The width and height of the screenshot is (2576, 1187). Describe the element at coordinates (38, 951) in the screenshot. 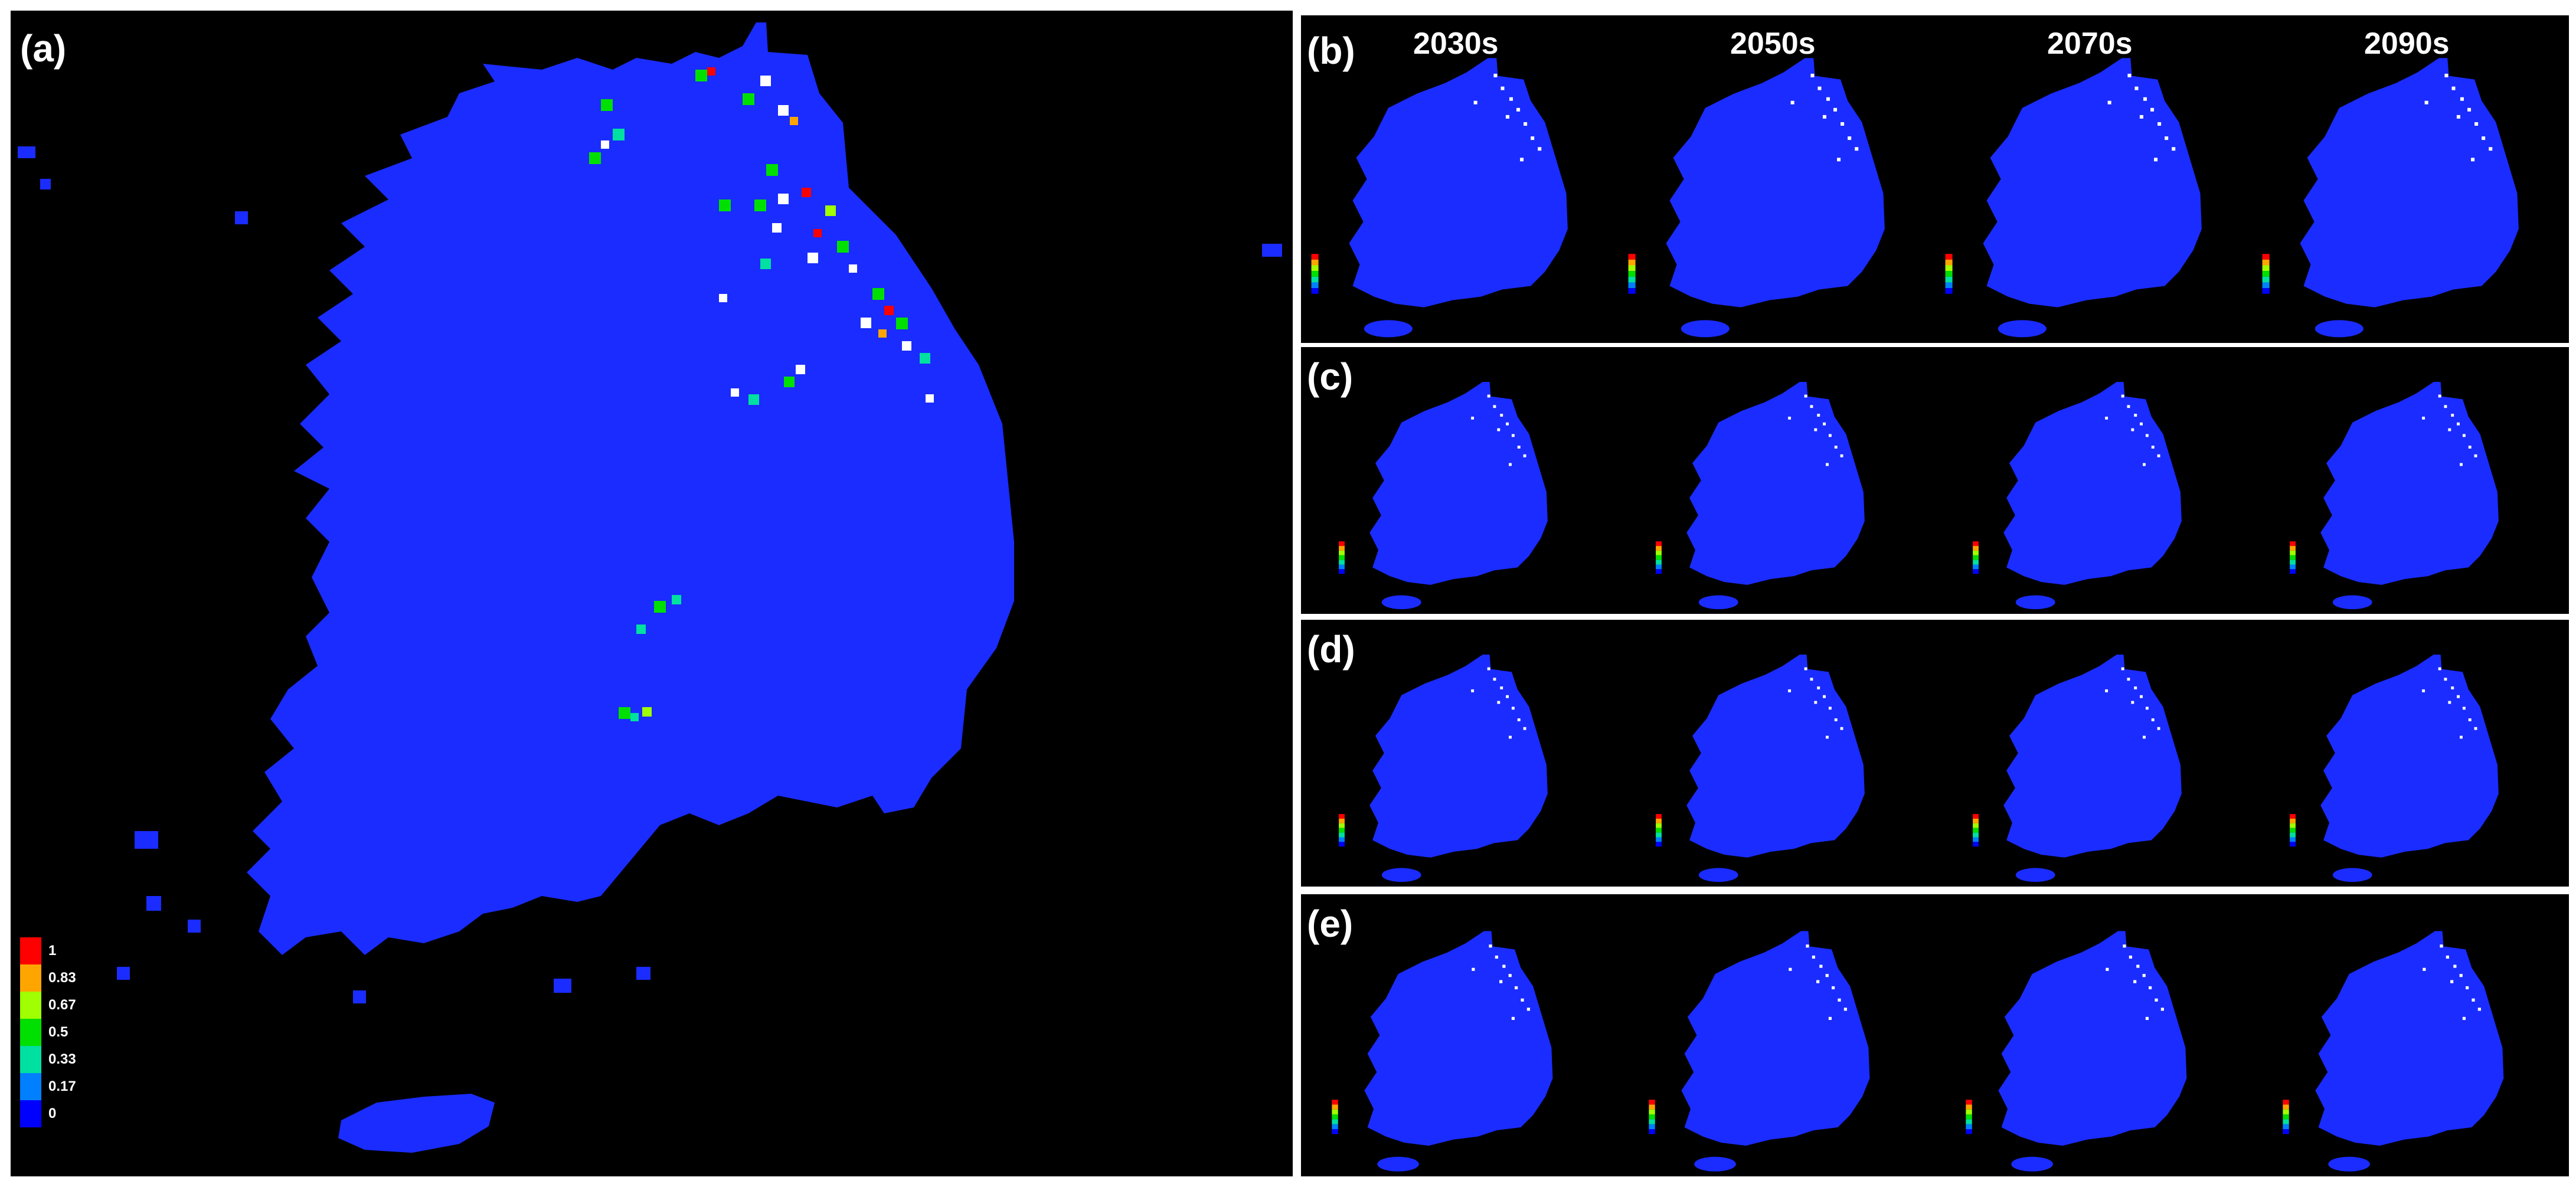

I see `legend-item: 1` at that location.